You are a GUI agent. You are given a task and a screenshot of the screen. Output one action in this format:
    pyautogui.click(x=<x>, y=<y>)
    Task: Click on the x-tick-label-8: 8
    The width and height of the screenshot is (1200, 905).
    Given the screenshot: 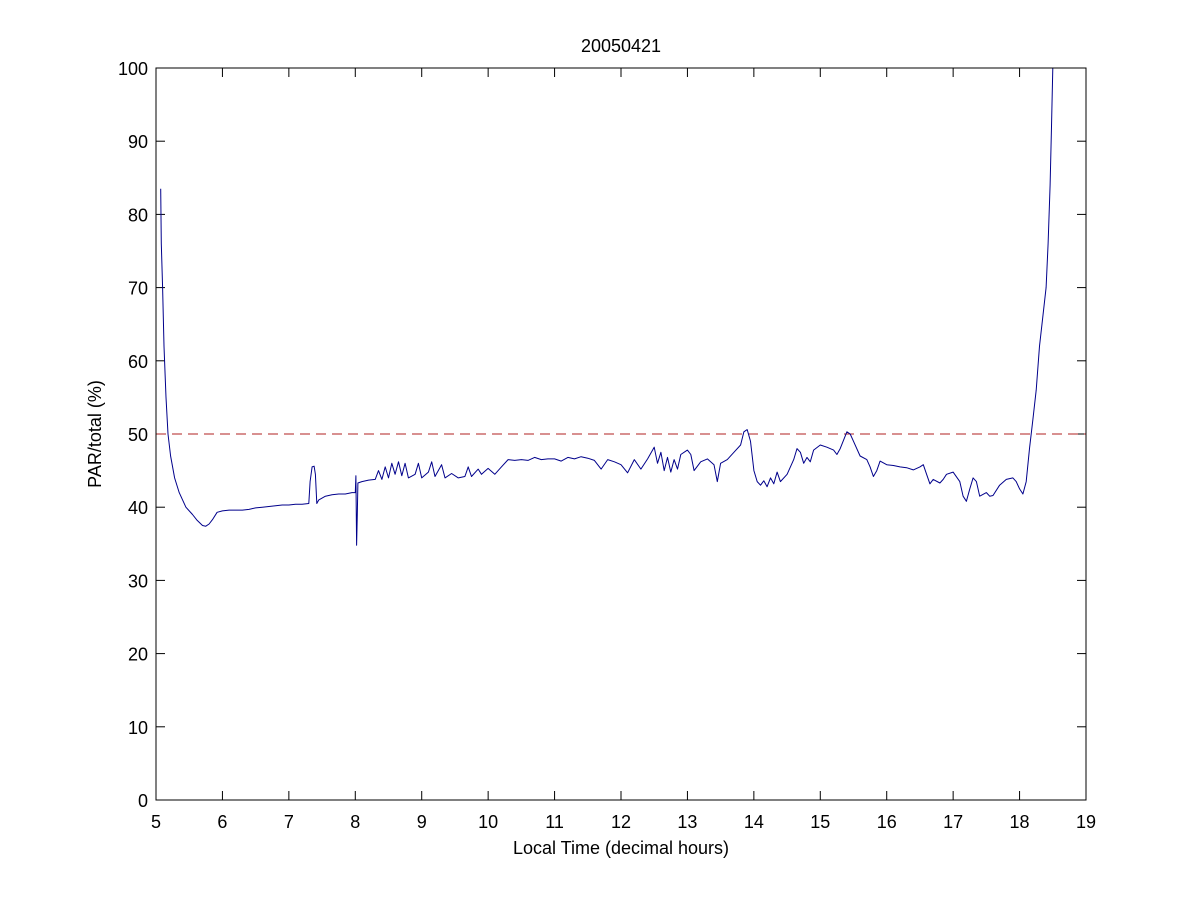 What is the action you would take?
    pyautogui.click(x=355, y=822)
    